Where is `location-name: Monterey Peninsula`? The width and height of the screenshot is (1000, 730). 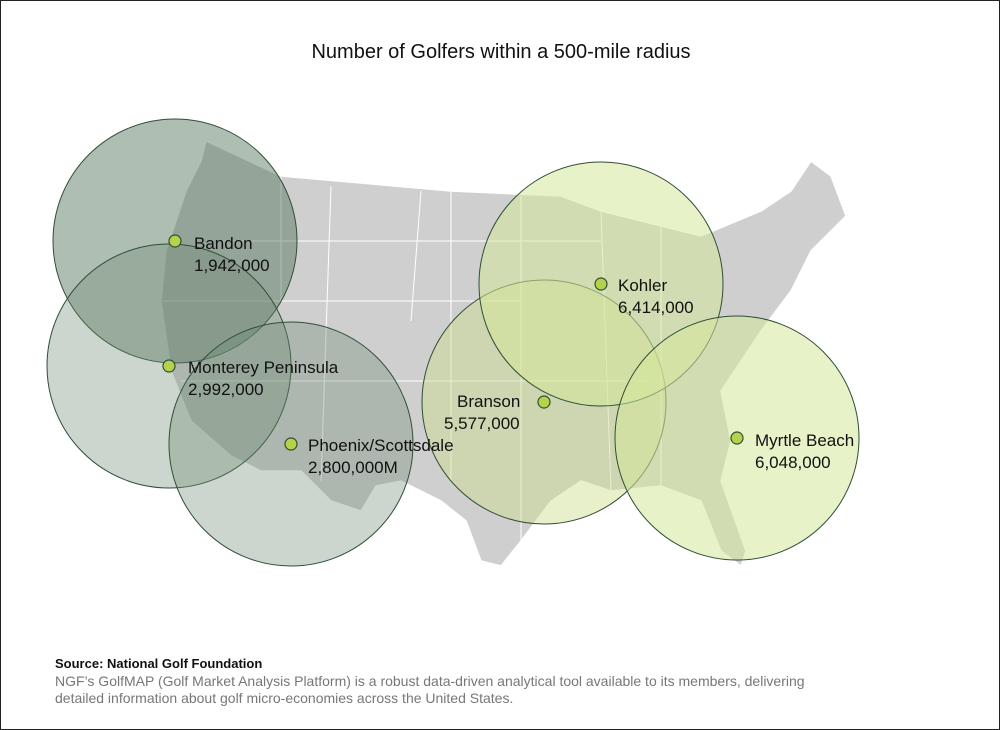 location-name: Monterey Peninsula is located at coordinates (263, 367).